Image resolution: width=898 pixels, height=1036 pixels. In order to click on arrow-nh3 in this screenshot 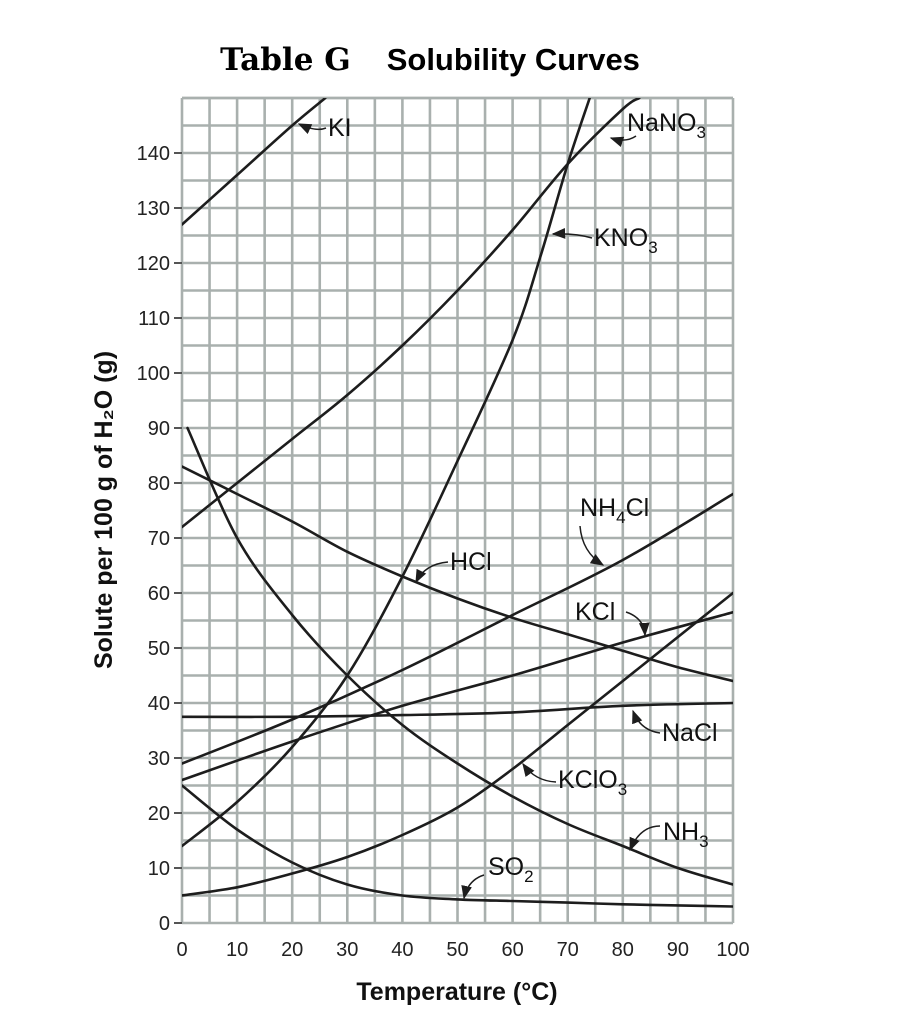, I will do `click(645, 838)`.